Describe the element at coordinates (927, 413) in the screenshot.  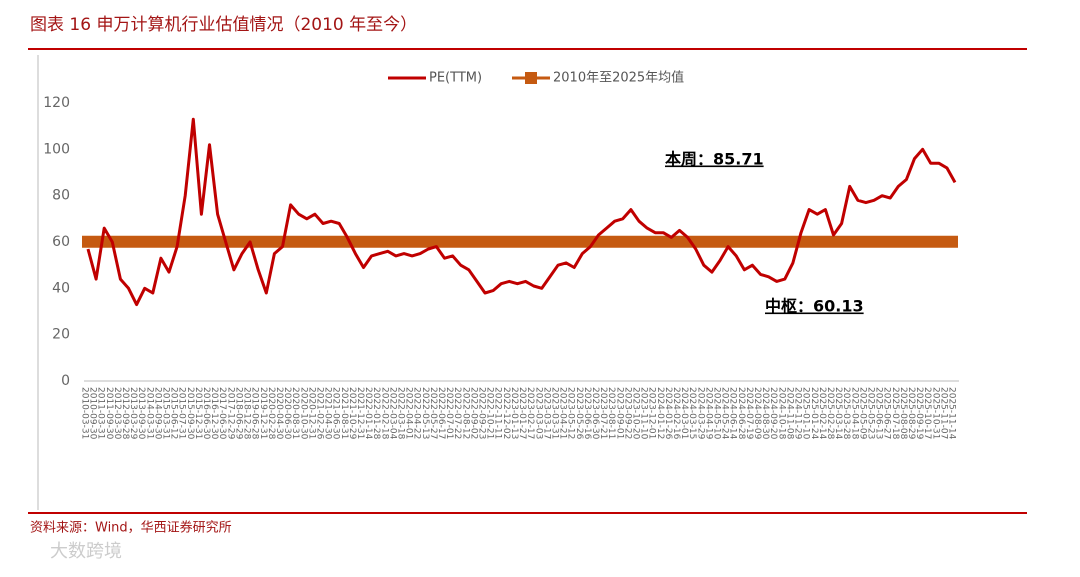
I see `x-tick-label: 2025-10-17` at that location.